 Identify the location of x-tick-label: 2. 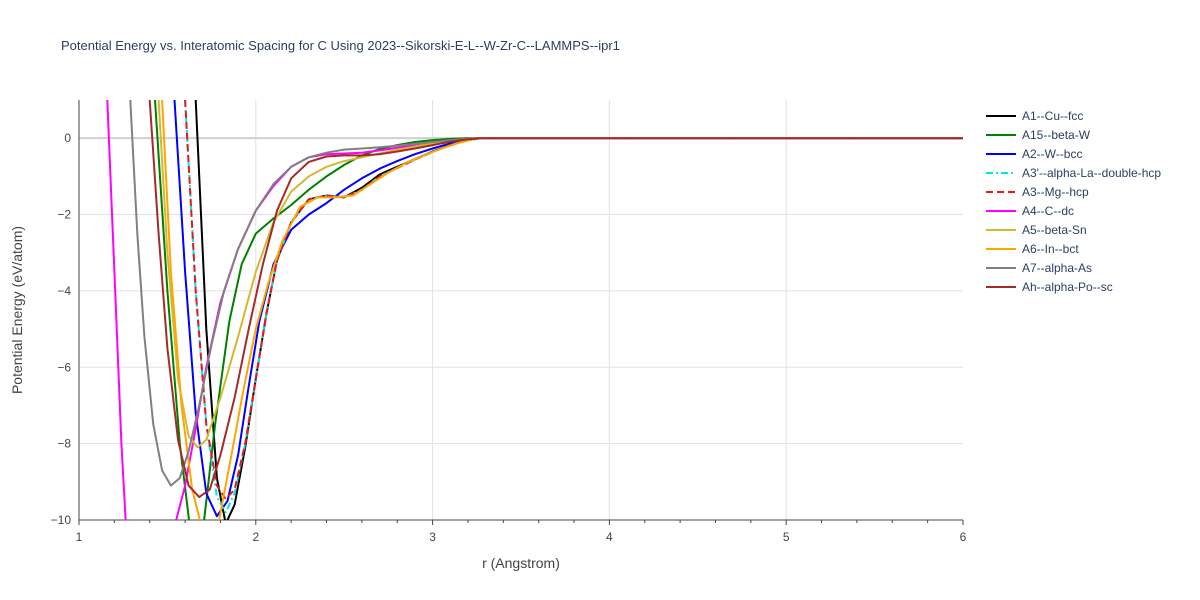
(255, 537).